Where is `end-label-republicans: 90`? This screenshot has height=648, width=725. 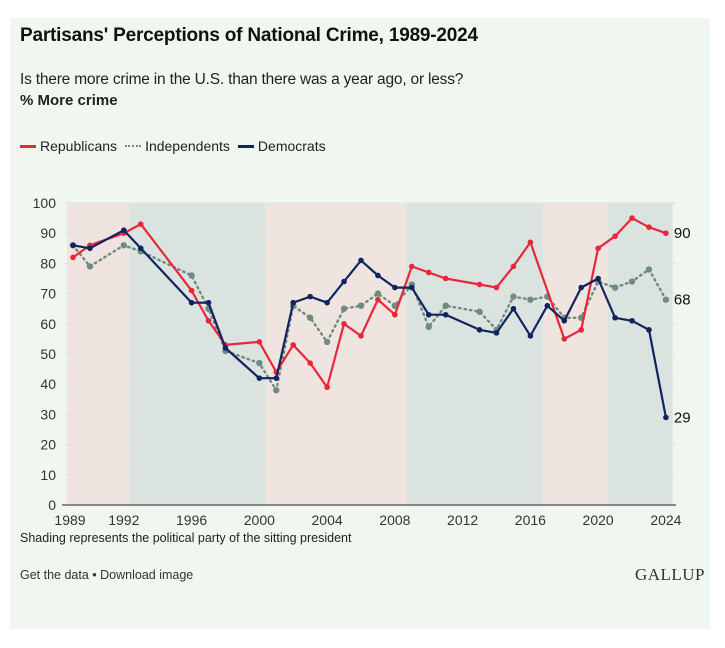
end-label-republicans: 90 is located at coordinates (682, 233).